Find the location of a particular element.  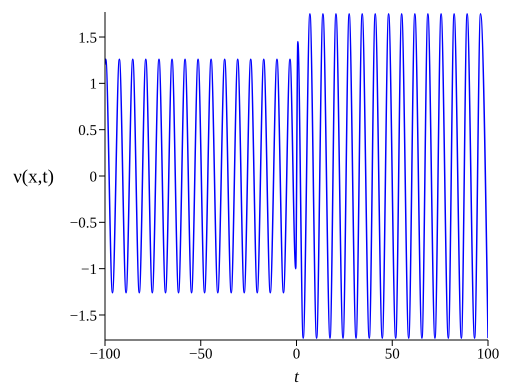

y-tick-label: 0 is located at coordinates (93, 177).